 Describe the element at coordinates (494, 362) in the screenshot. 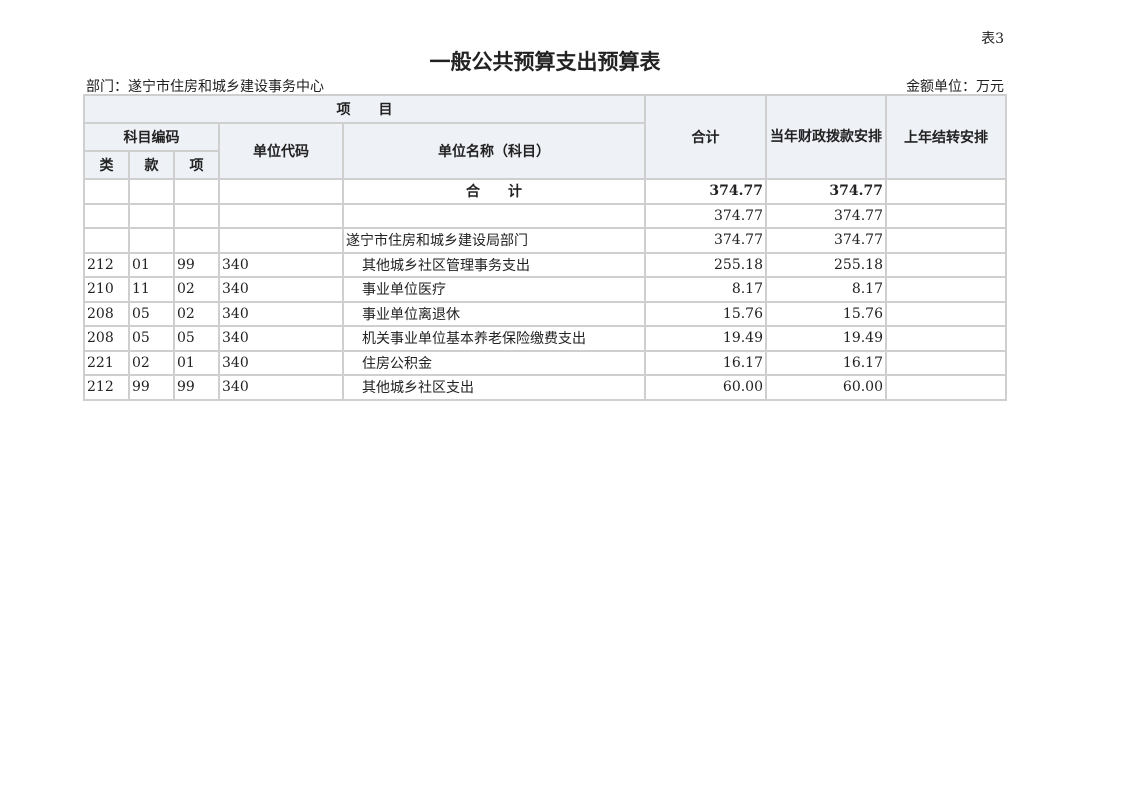

I see `cell-name: 住房公积金` at that location.